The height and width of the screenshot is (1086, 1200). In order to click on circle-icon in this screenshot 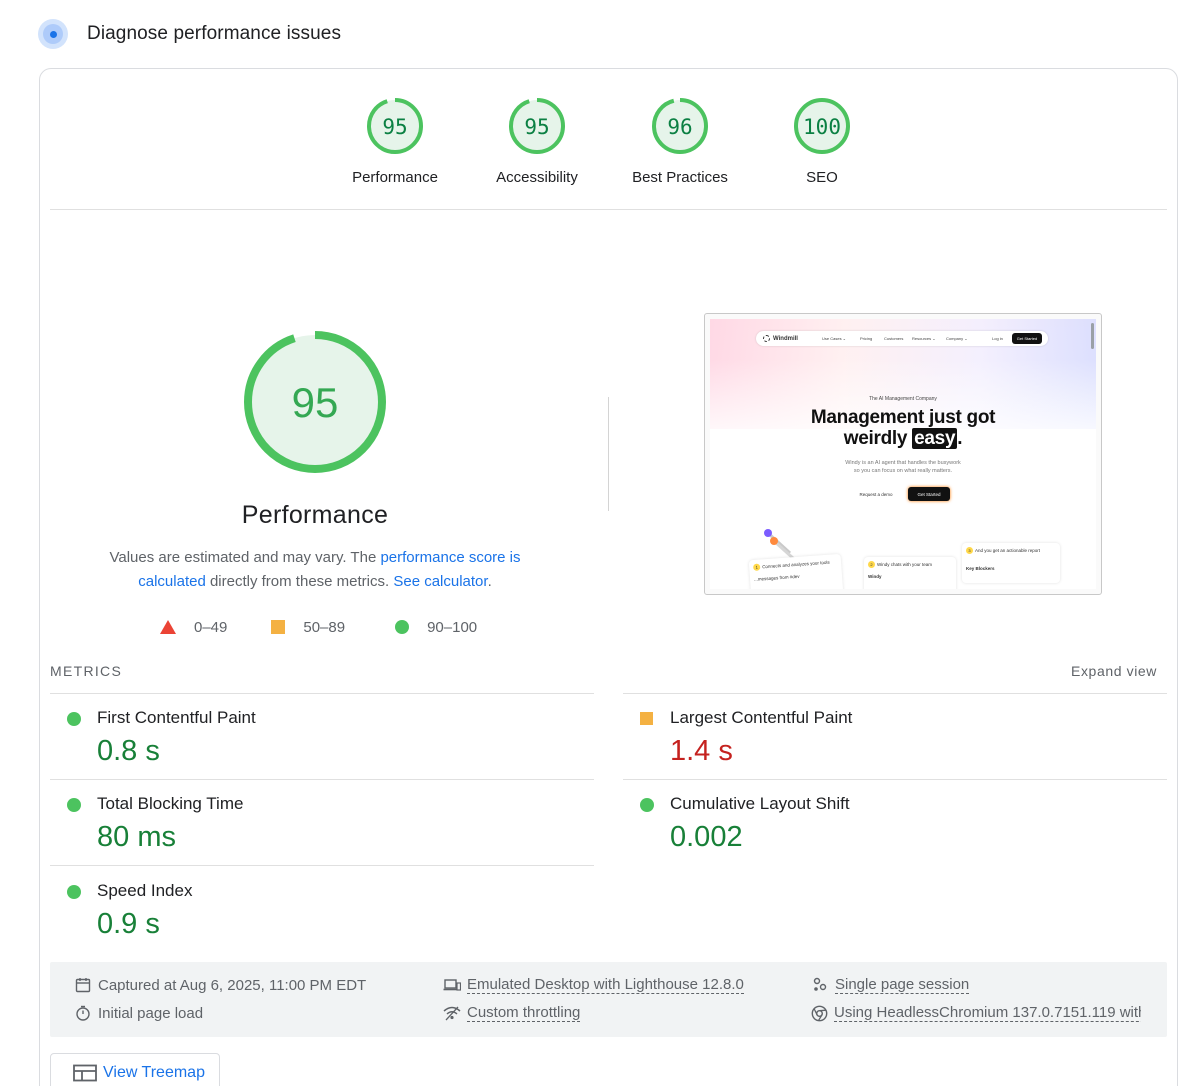, I will do `click(402, 627)`.